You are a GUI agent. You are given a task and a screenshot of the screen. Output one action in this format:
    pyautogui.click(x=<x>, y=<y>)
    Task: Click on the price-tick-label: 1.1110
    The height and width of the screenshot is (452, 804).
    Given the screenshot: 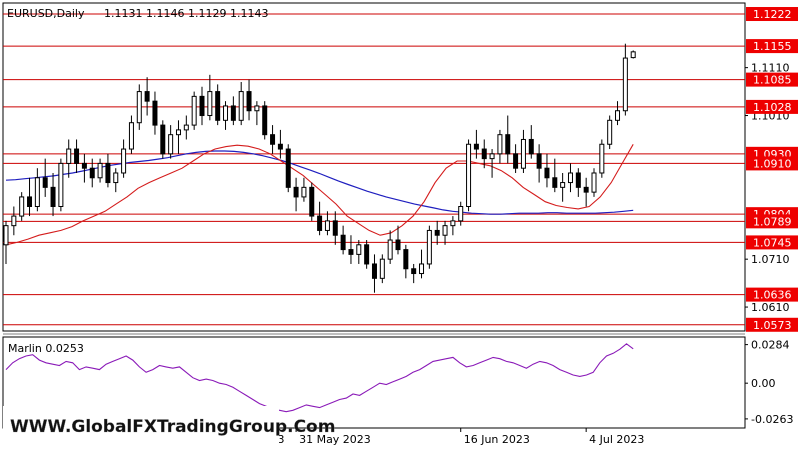 What is the action you would take?
    pyautogui.click(x=770, y=68)
    